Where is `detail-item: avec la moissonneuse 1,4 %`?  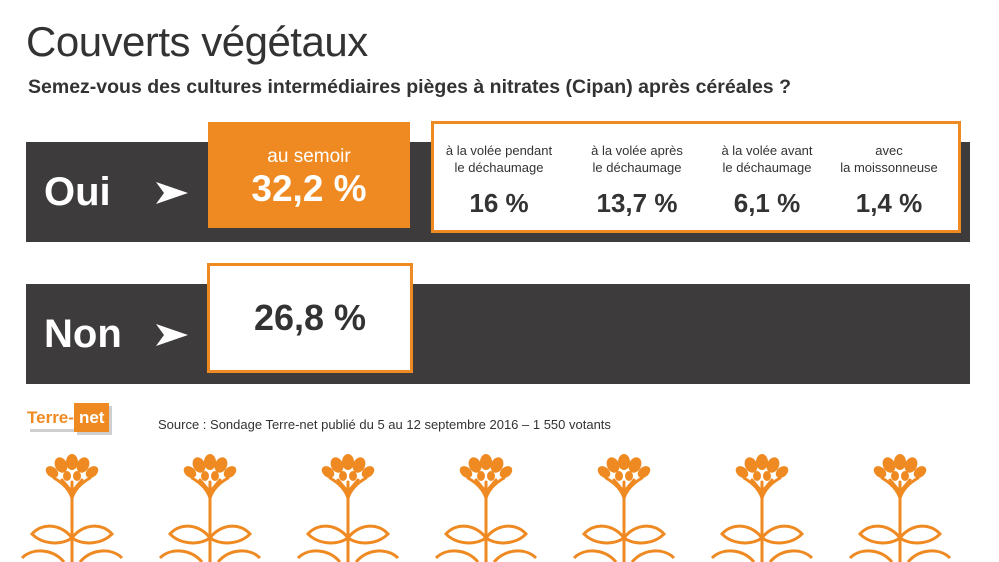
detail-item: avec la moissonneuse 1,4 % is located at coordinates (889, 180).